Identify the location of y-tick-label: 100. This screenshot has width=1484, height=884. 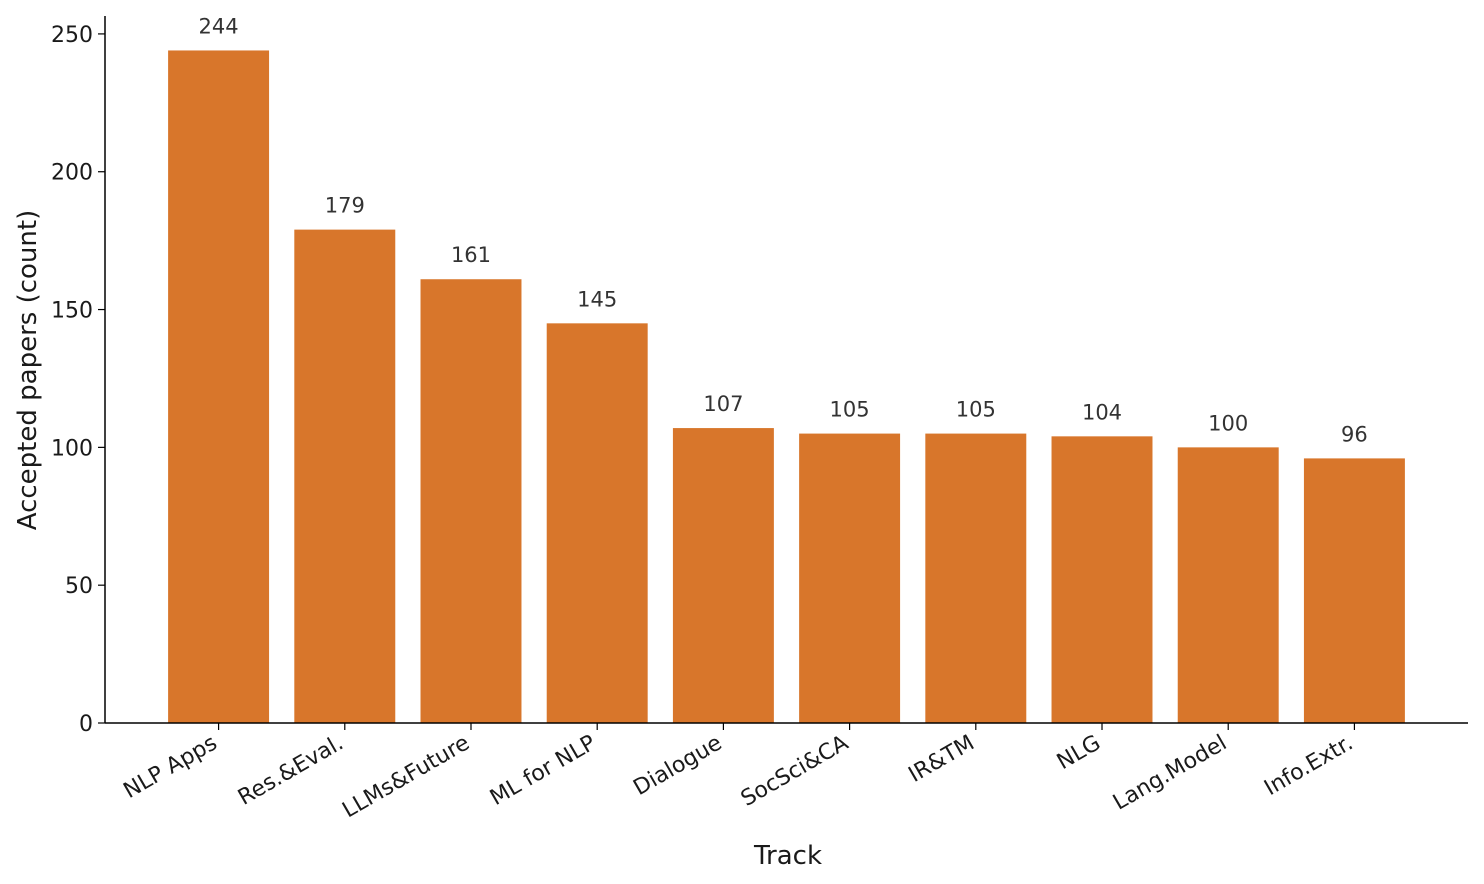
(72, 448).